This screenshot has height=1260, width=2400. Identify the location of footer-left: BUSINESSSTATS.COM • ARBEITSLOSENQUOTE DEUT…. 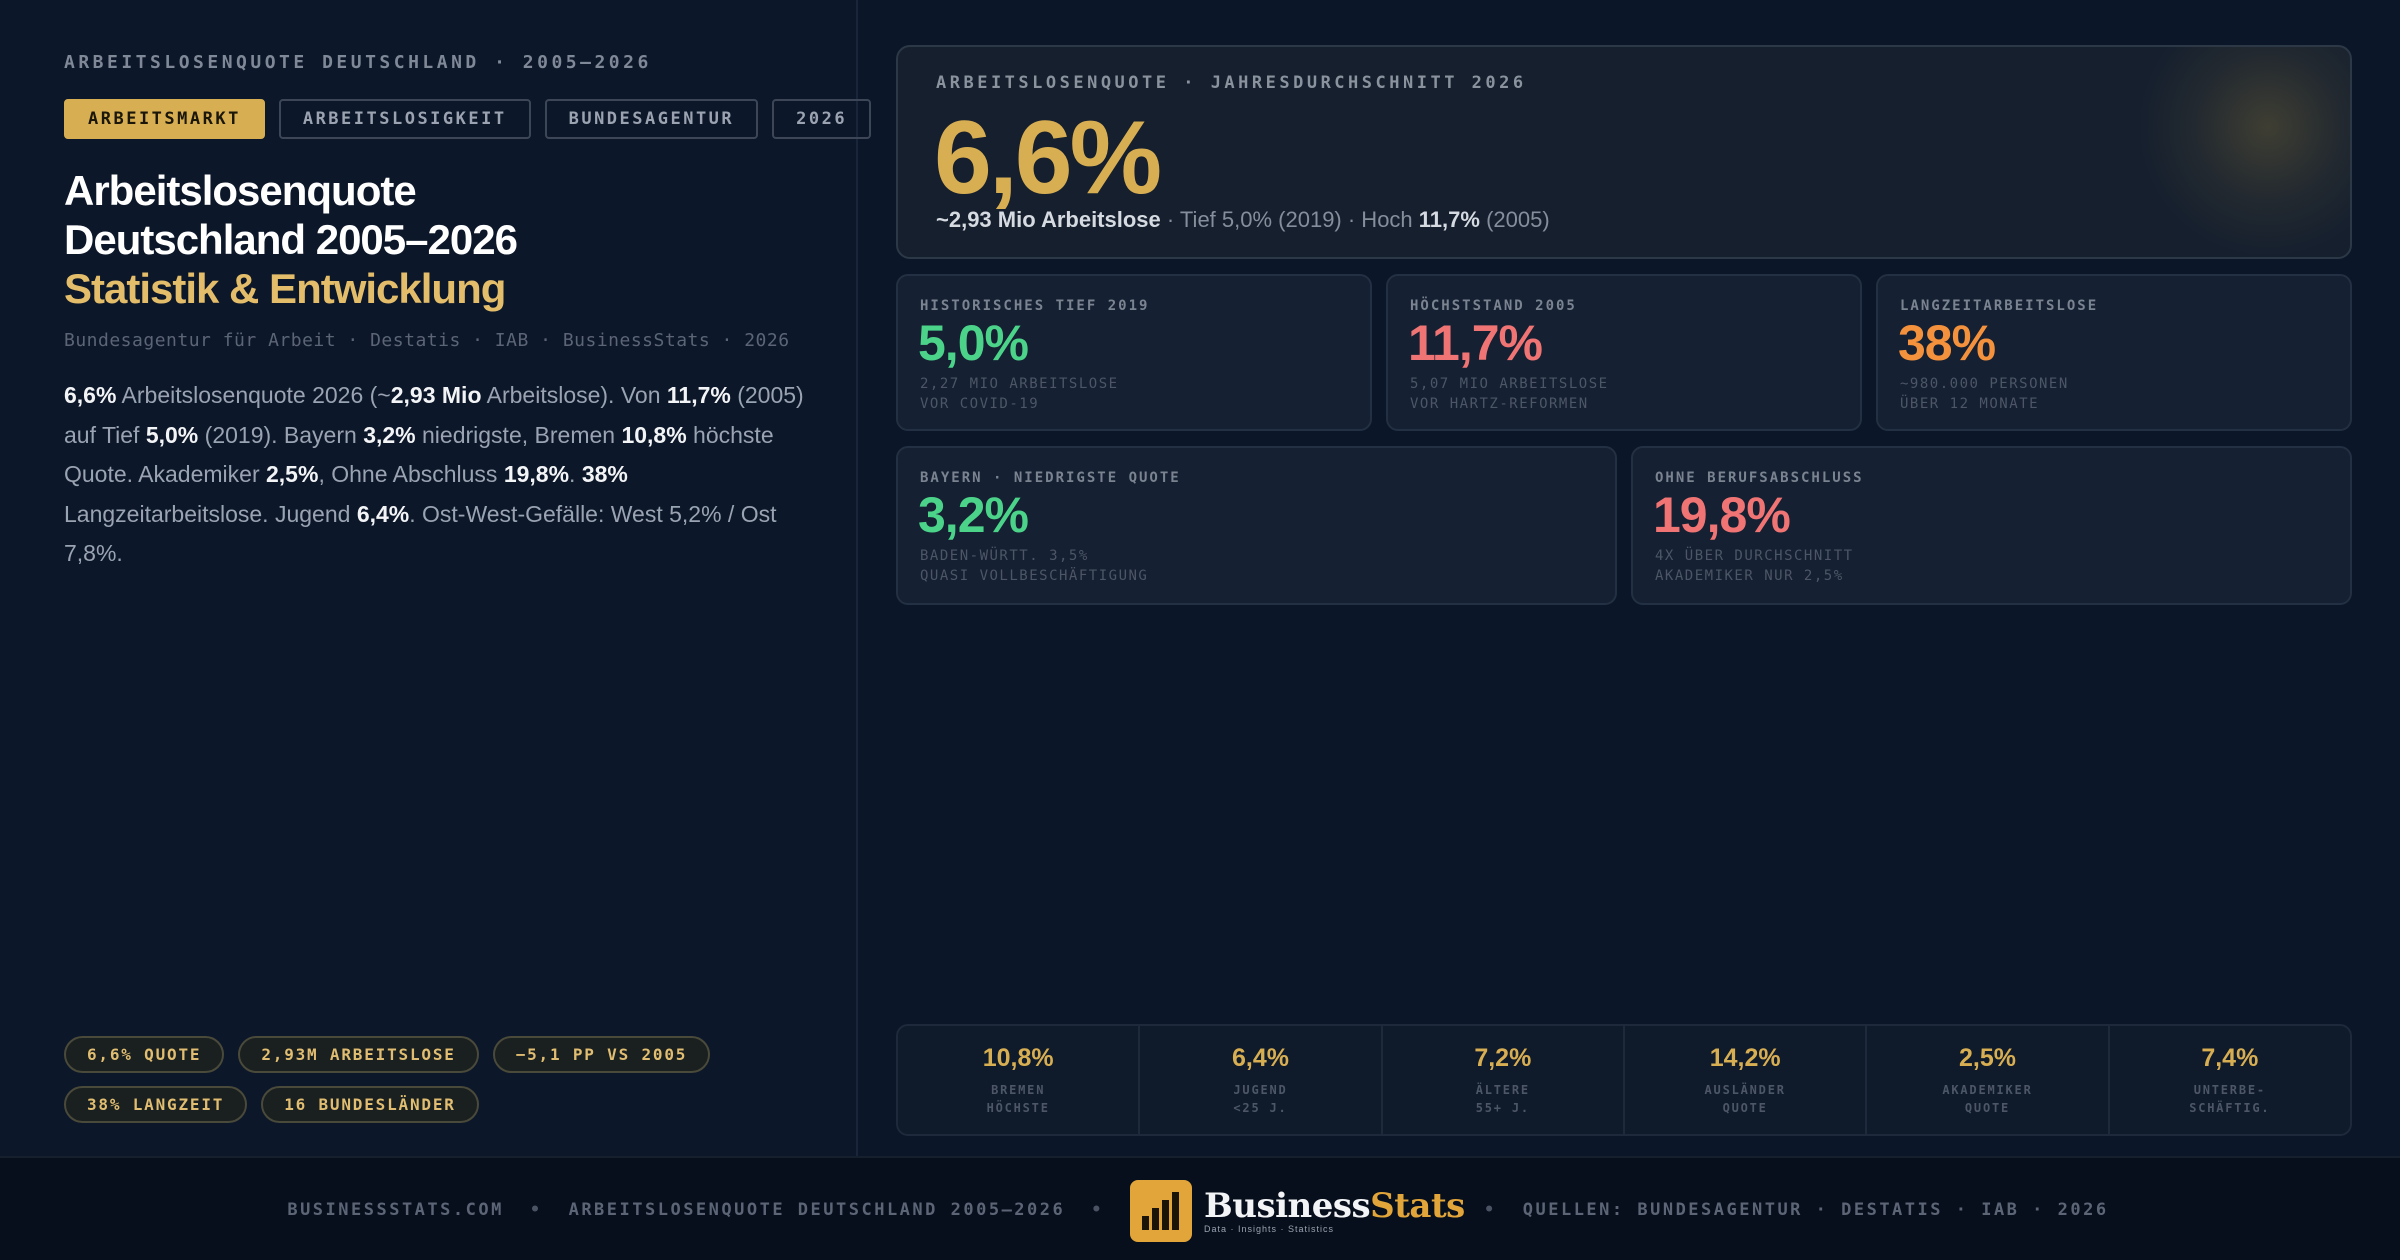
(708, 1210).